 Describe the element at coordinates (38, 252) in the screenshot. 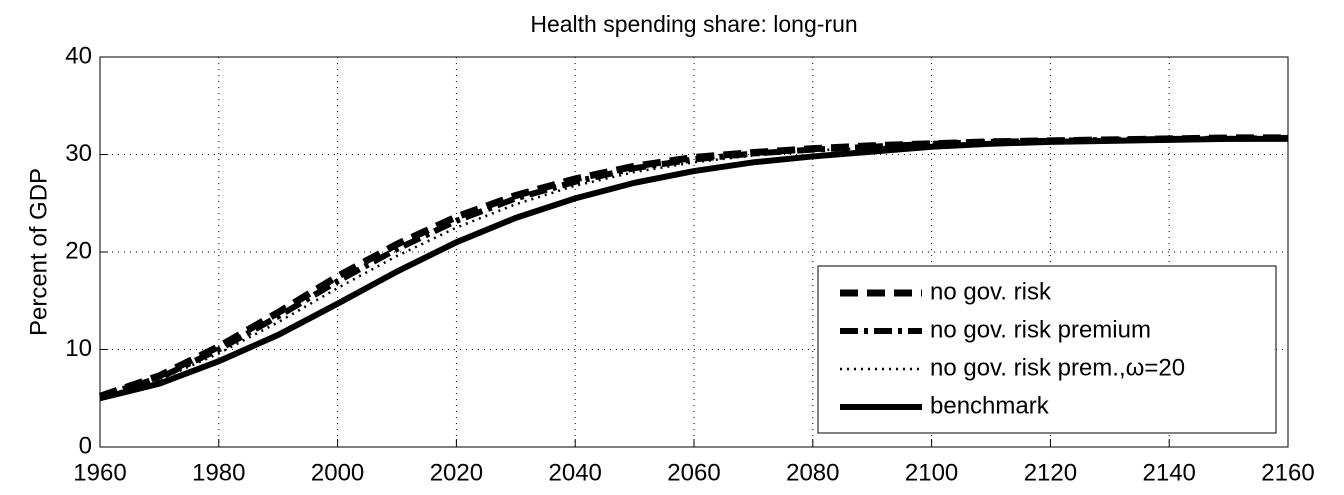

I see `y-axis-label: Percent of GDP` at that location.